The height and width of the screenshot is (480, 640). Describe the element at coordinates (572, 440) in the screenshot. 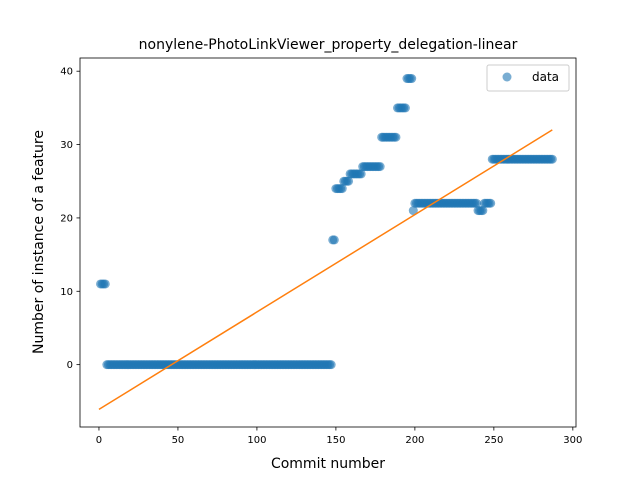

I see `x-tick-label: 300` at that location.